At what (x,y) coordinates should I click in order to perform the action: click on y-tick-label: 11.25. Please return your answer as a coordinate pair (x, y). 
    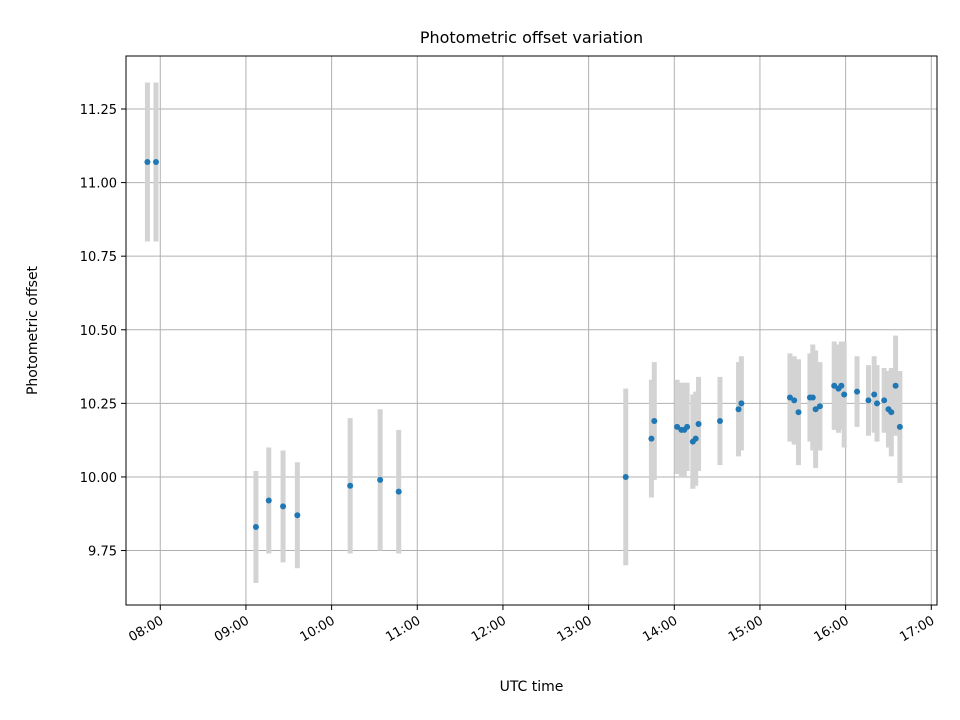
    Looking at the image, I should click on (98, 110).